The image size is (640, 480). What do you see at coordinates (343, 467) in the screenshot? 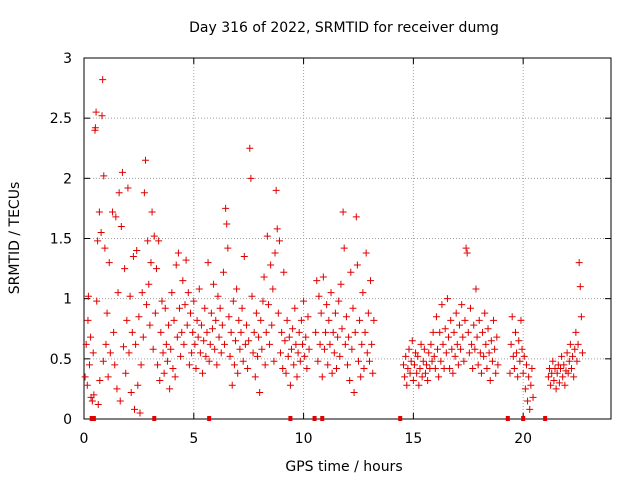
I see `x-axis-label: GPS time / hours` at bounding box center [343, 467].